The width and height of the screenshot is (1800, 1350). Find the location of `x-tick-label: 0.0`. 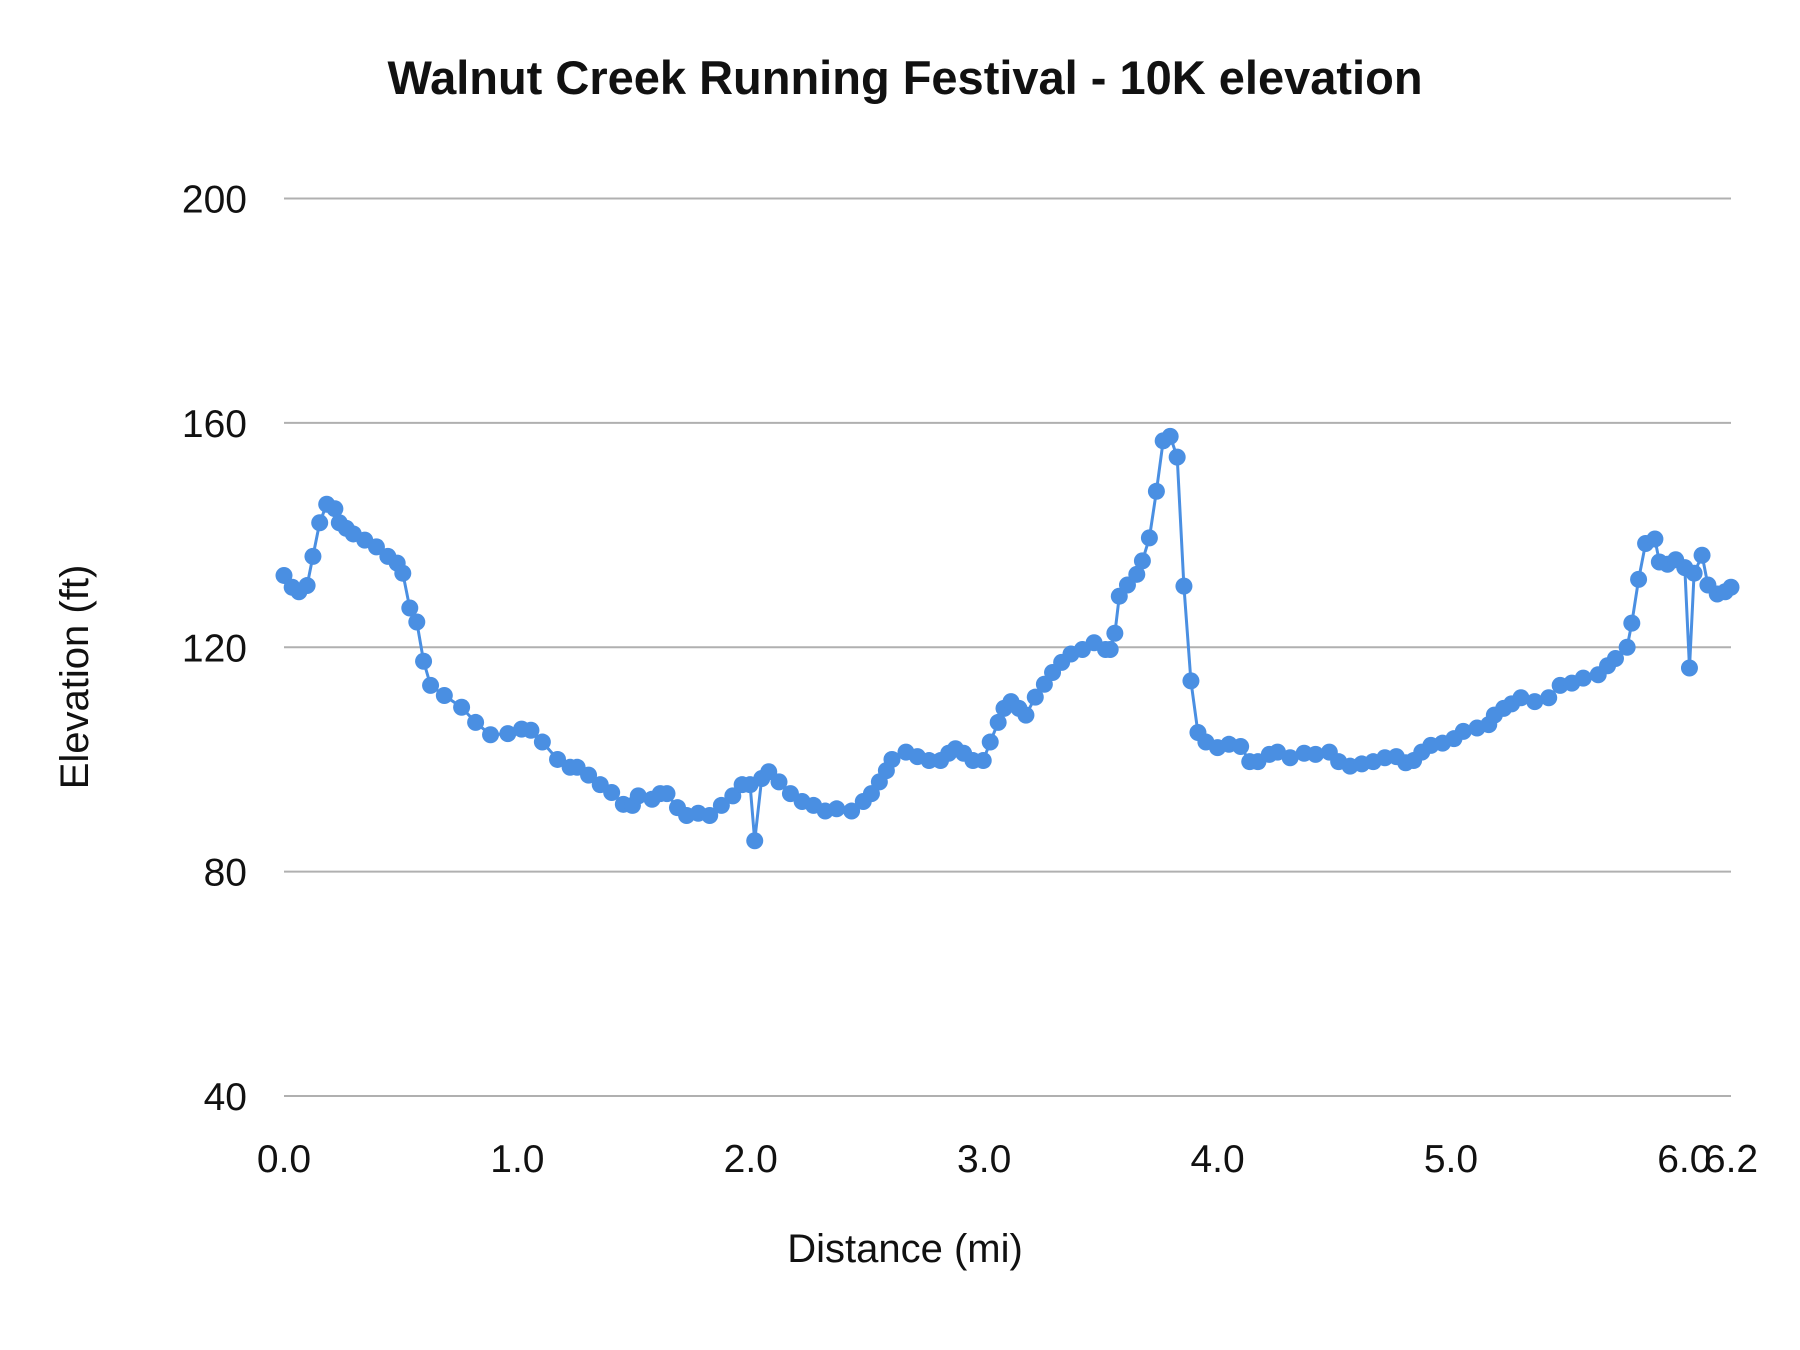

x-tick-label: 0.0 is located at coordinates (284, 1159).